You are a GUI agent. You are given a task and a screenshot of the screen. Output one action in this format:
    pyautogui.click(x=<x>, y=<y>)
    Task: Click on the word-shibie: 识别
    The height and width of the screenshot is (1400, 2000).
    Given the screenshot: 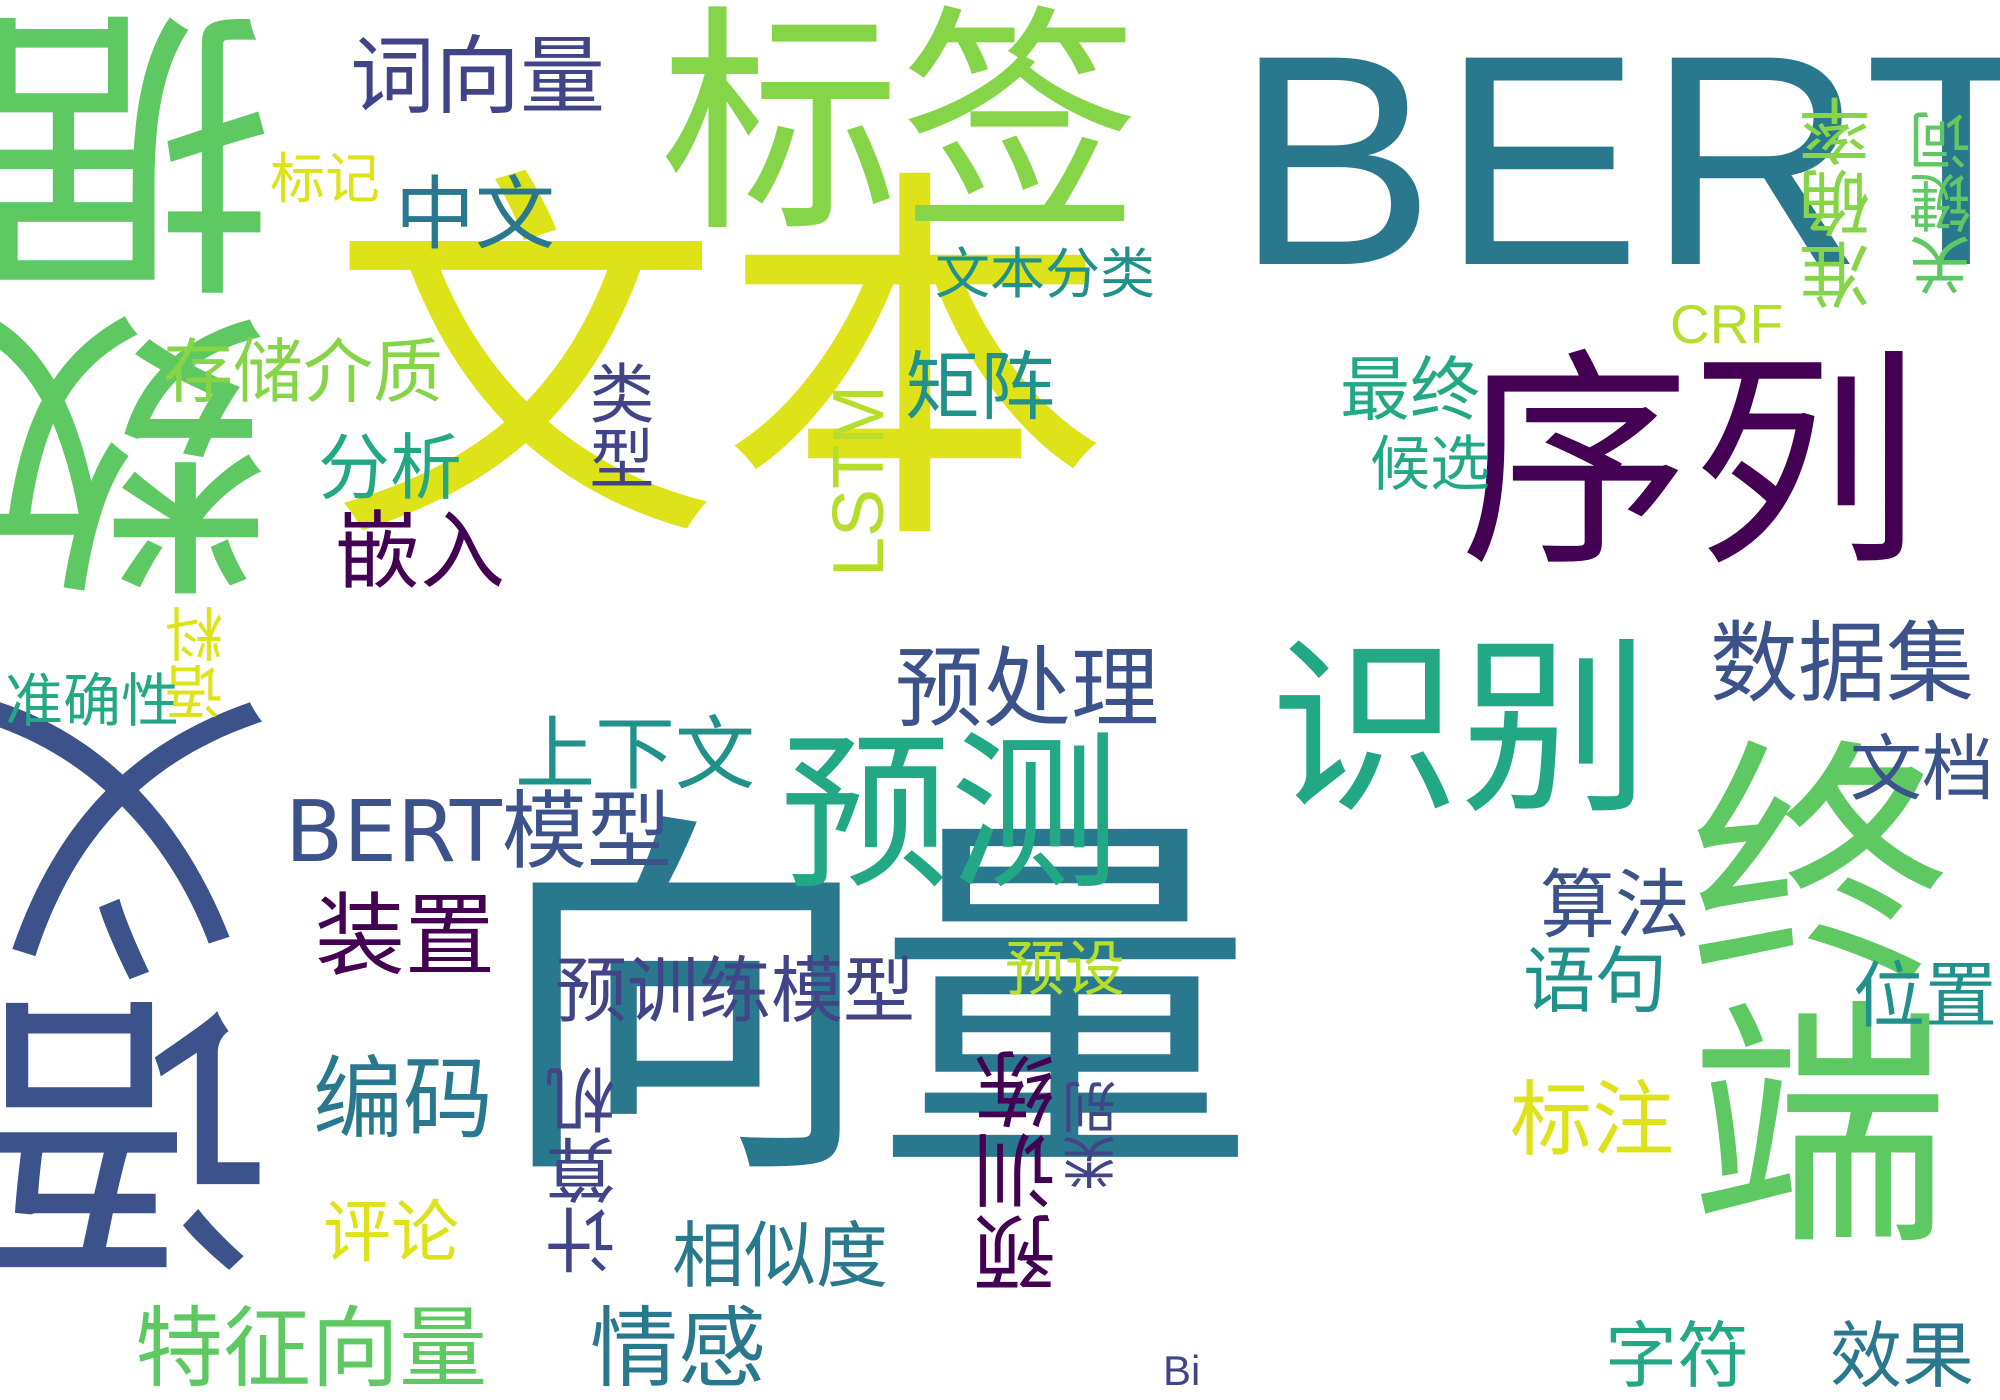 What is the action you would take?
    pyautogui.click(x=1460, y=729)
    